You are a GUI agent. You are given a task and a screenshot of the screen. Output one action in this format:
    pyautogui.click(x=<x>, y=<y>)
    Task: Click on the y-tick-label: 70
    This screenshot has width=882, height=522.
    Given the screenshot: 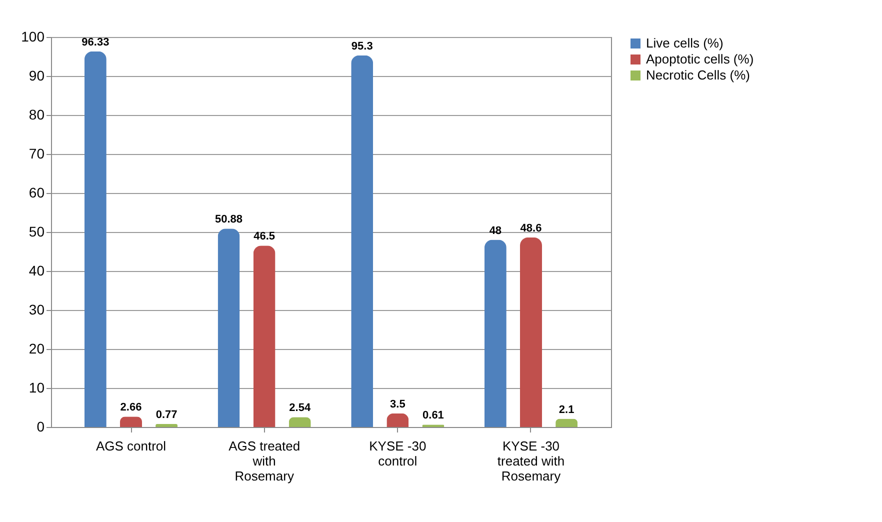 What is the action you would take?
    pyautogui.click(x=36, y=154)
    